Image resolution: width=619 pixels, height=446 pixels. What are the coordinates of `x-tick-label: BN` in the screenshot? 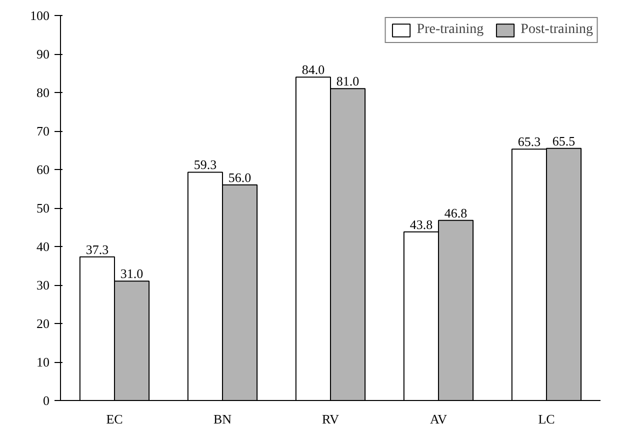 It's located at (222, 419).